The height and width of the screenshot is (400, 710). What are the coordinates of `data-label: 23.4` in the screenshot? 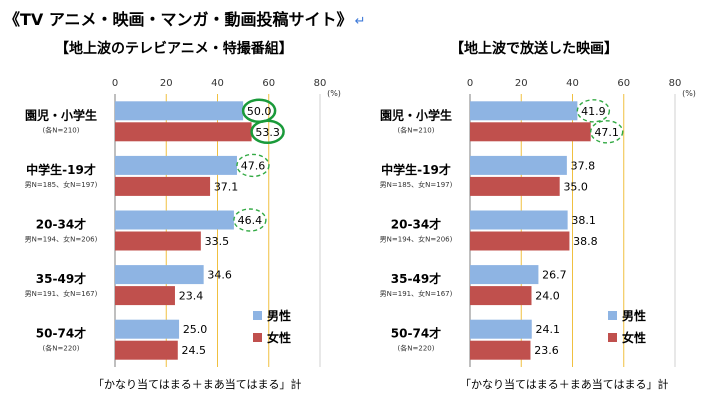 It's located at (191, 296).